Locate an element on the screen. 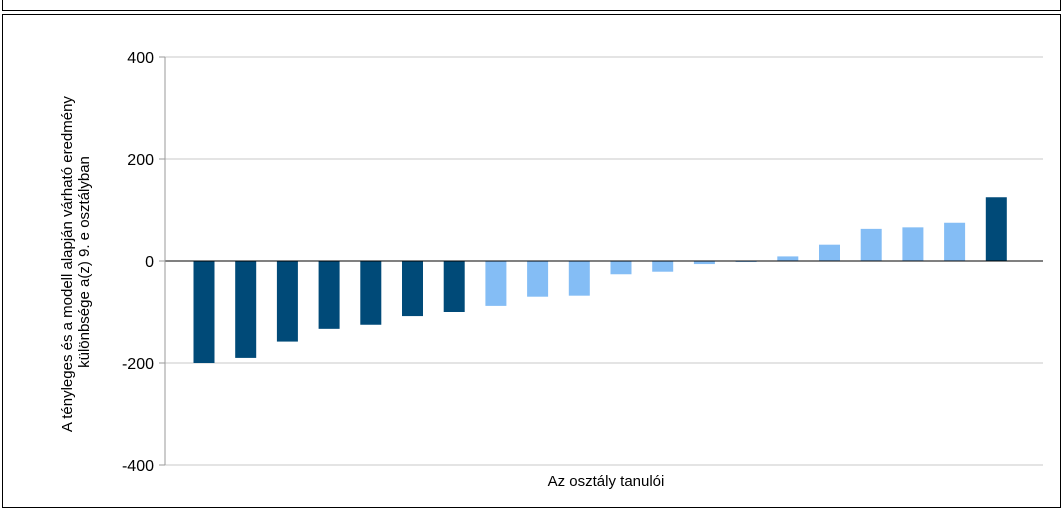  y-axis-ticks: 400 200 0 -200 -400 is located at coordinates (143, 262).